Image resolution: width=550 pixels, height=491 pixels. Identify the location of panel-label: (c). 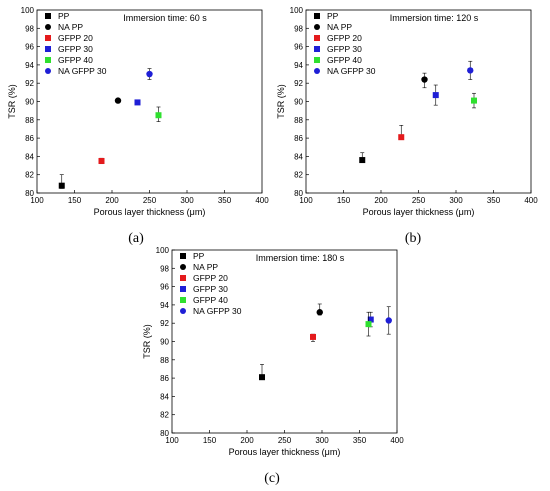
(272, 478).